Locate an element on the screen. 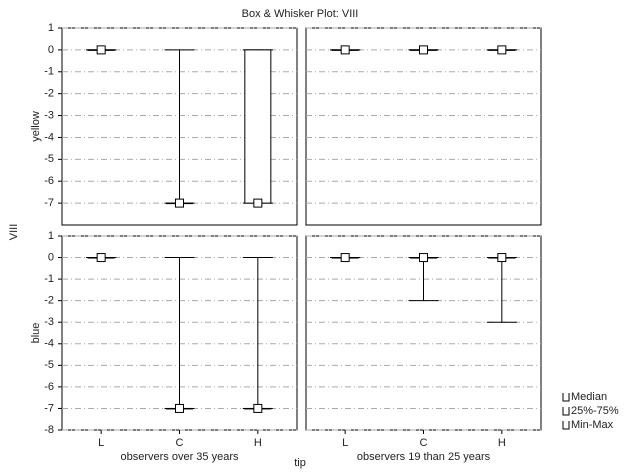 The image size is (640, 472). row-label: yellow is located at coordinates (36, 126).